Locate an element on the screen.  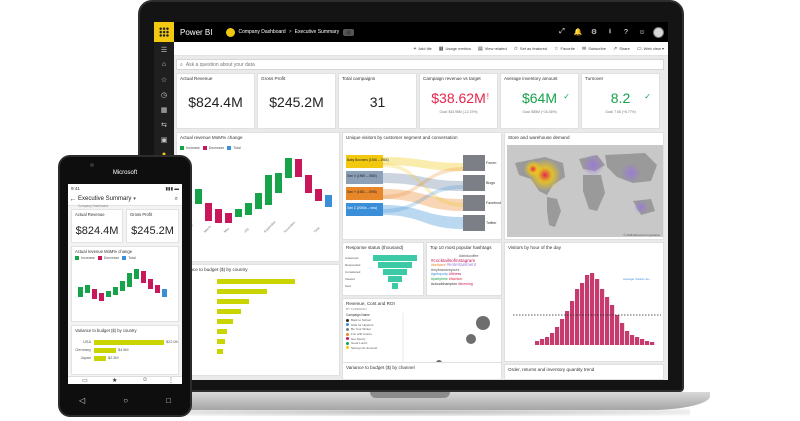
breadcrumb-workspace: Company Dashboard is located at coordinates (262, 32).